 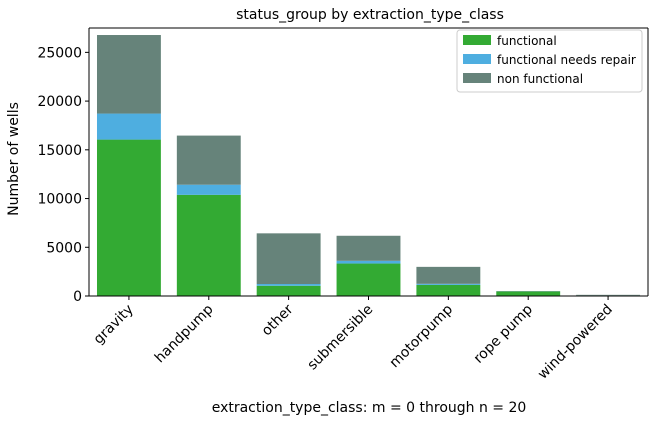 What do you see at coordinates (422, 336) in the screenshot?
I see `x-tick-label-motorpump: motorpump` at bounding box center [422, 336].